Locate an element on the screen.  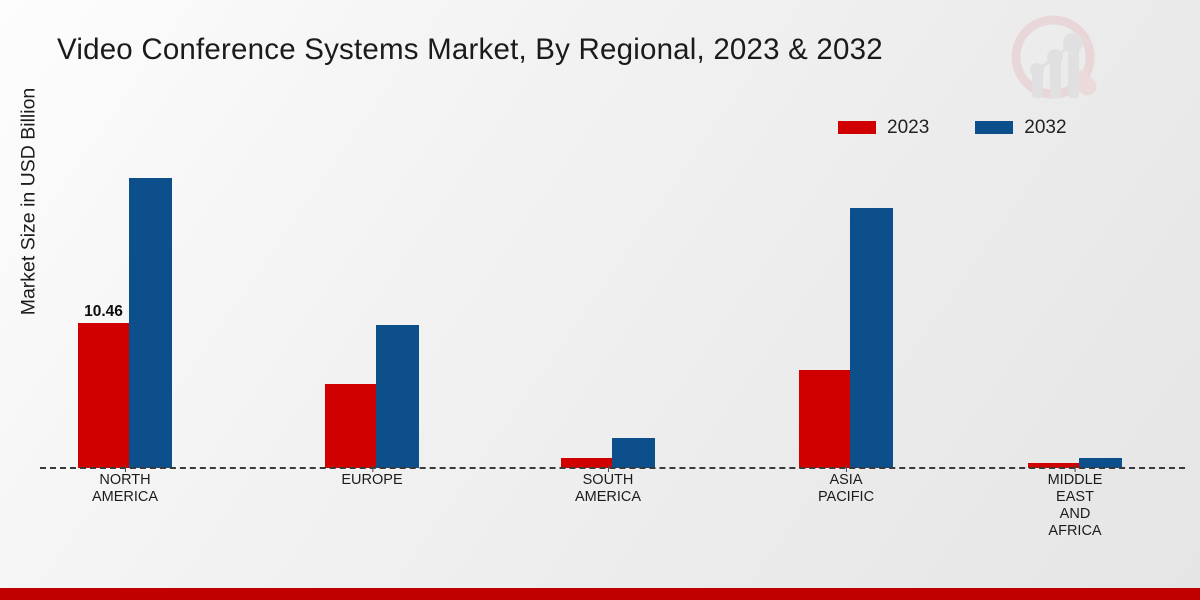
legend-label-2032: 2032 is located at coordinates (1045, 127).